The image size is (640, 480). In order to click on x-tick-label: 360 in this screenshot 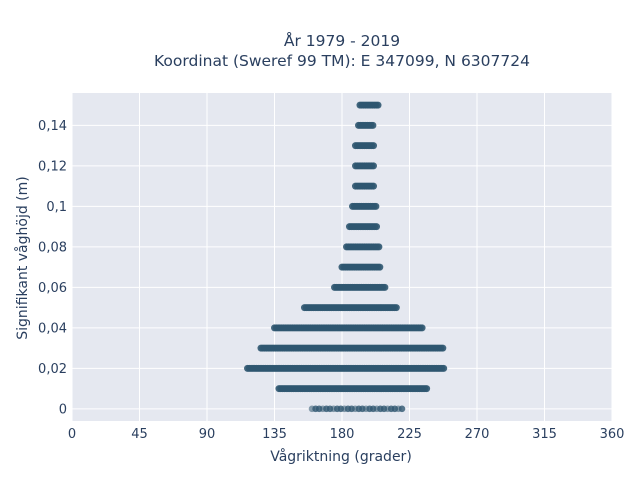, I will do `click(612, 434)`.